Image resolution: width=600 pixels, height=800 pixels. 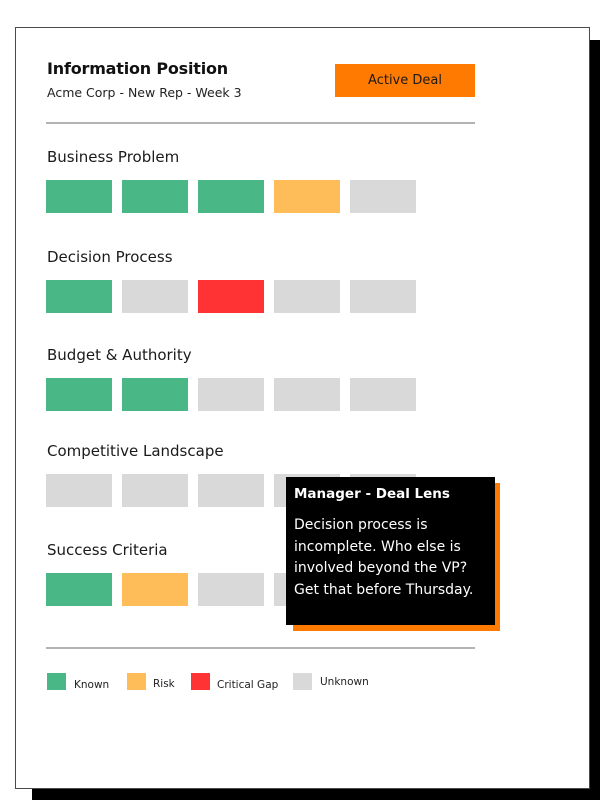 I want to click on header-divider, so click(x=260, y=123).